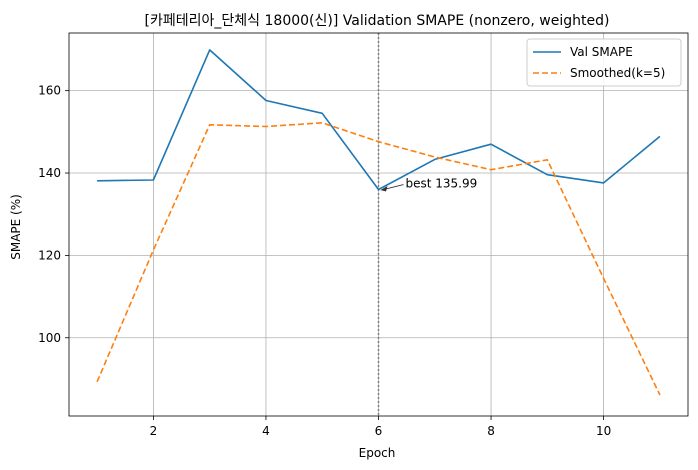 The width and height of the screenshot is (698, 470). Describe the element at coordinates (16, 227) in the screenshot. I see `y-axis-label: SMAPE (%)` at that location.